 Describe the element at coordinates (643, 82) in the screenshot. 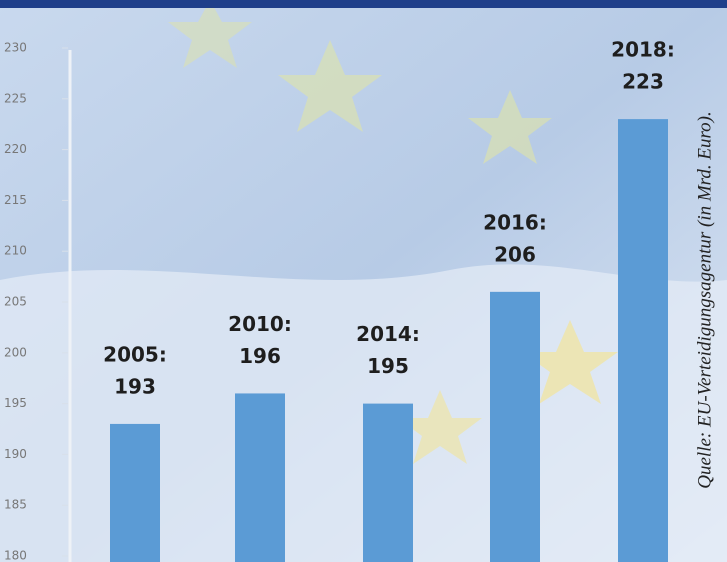

I see `value-label: 223` at that location.